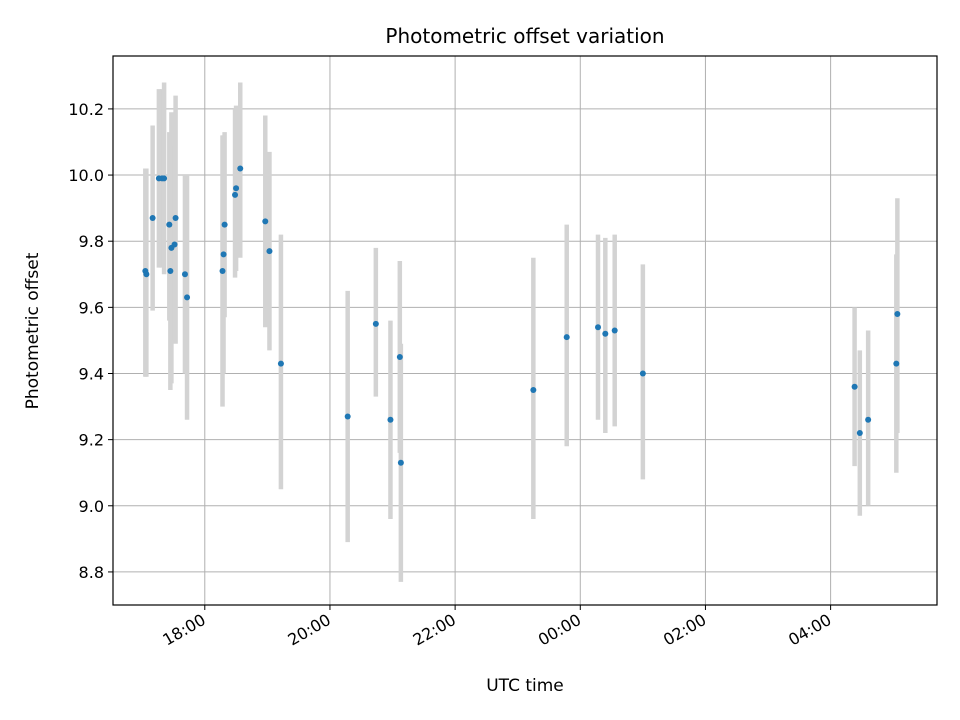  Describe the element at coordinates (524, 36) in the screenshot. I see `chart-title: Photometric offset variation` at that location.